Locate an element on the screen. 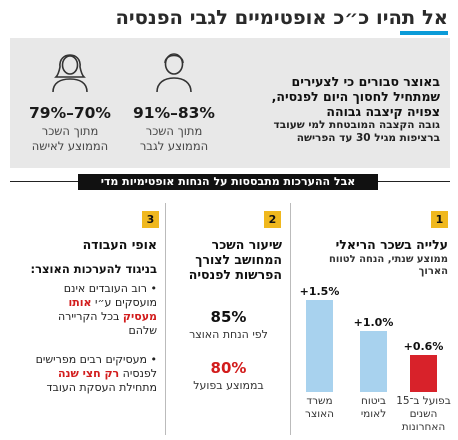 Image resolution: width=458 pixels, height=440 pixels. stat-treasury-value: 85% is located at coordinates (228, 317).